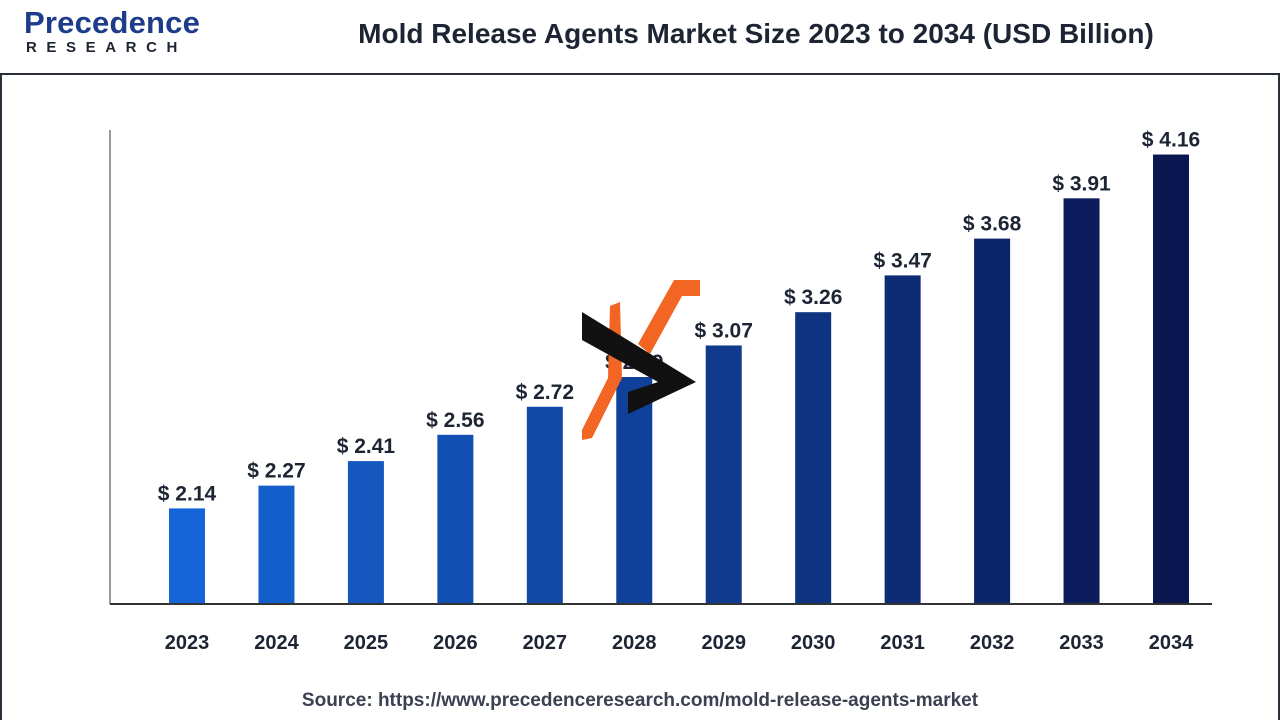  What do you see at coordinates (1, 397) in the screenshot?
I see `frame-border-left` at bounding box center [1, 397].